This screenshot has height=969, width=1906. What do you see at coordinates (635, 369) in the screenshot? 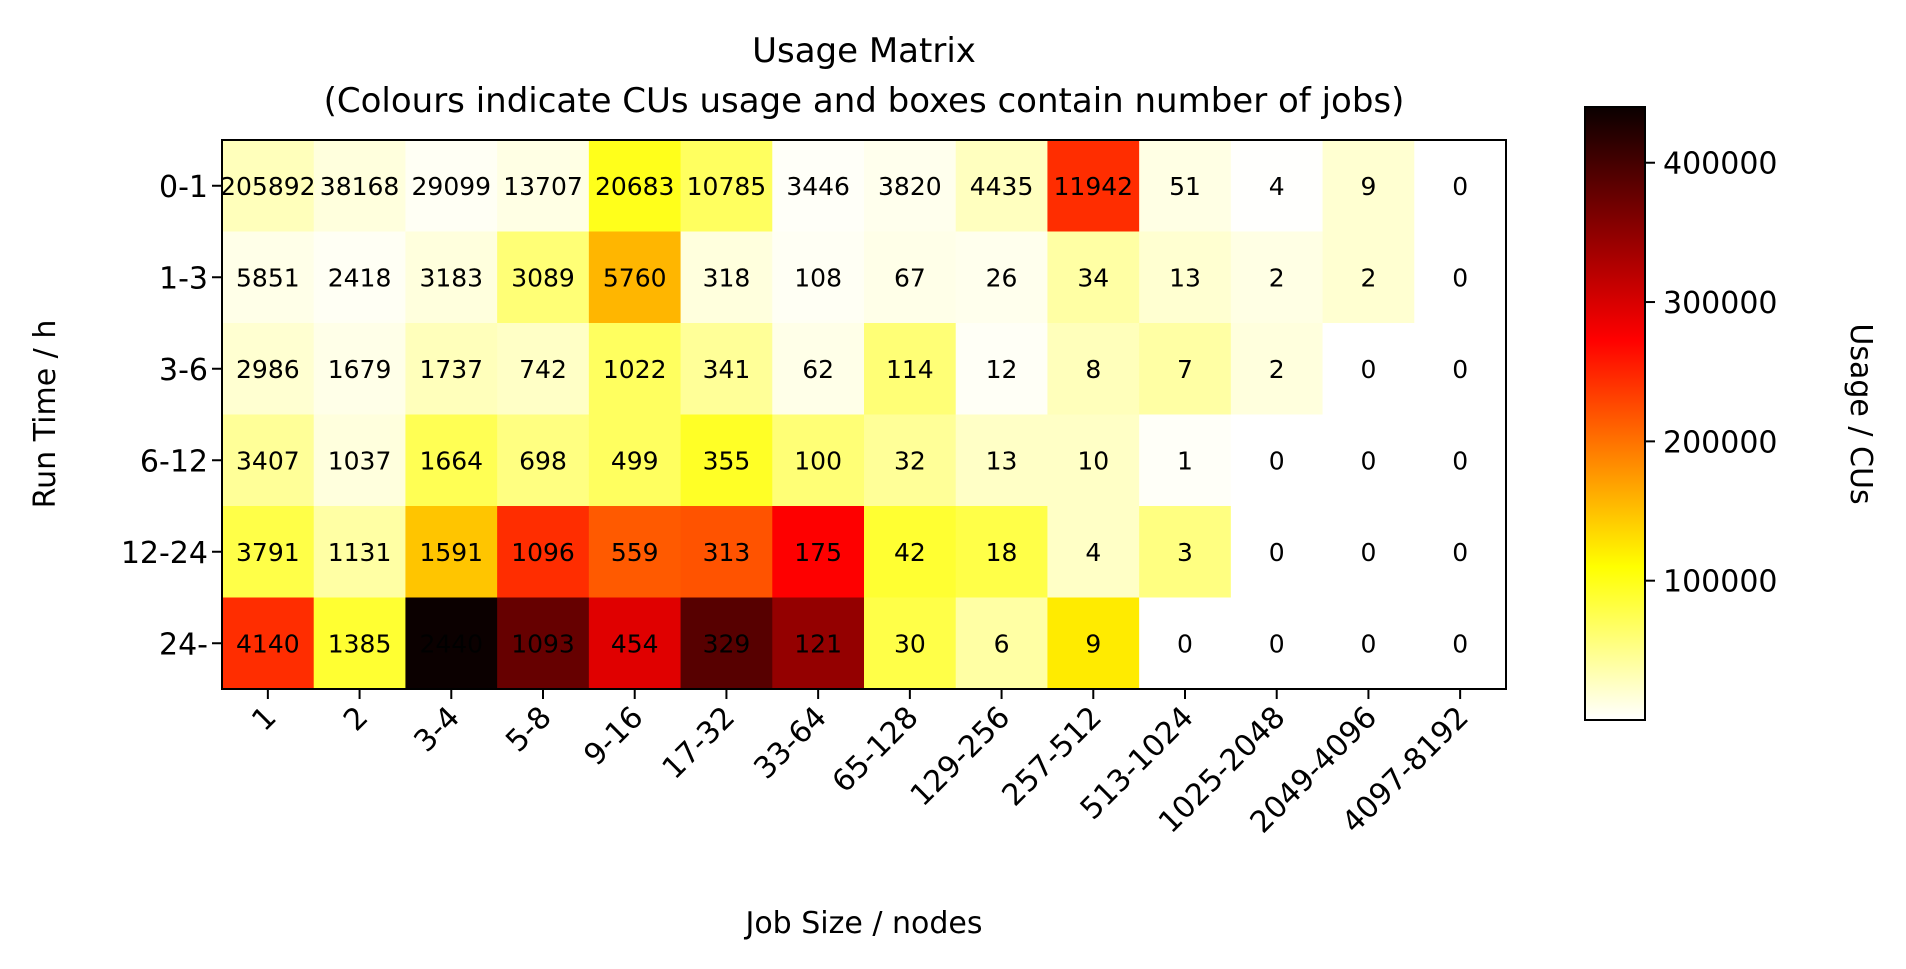
I see `cell-job-count: 1022` at bounding box center [635, 369].